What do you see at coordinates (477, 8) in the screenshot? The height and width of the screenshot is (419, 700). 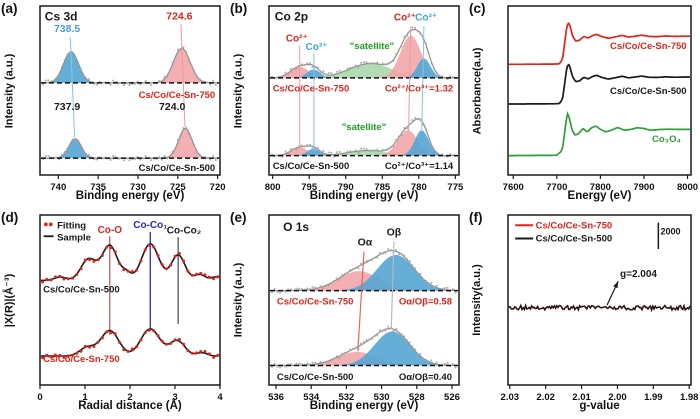 I see `panel-label-c: (c)` at bounding box center [477, 8].